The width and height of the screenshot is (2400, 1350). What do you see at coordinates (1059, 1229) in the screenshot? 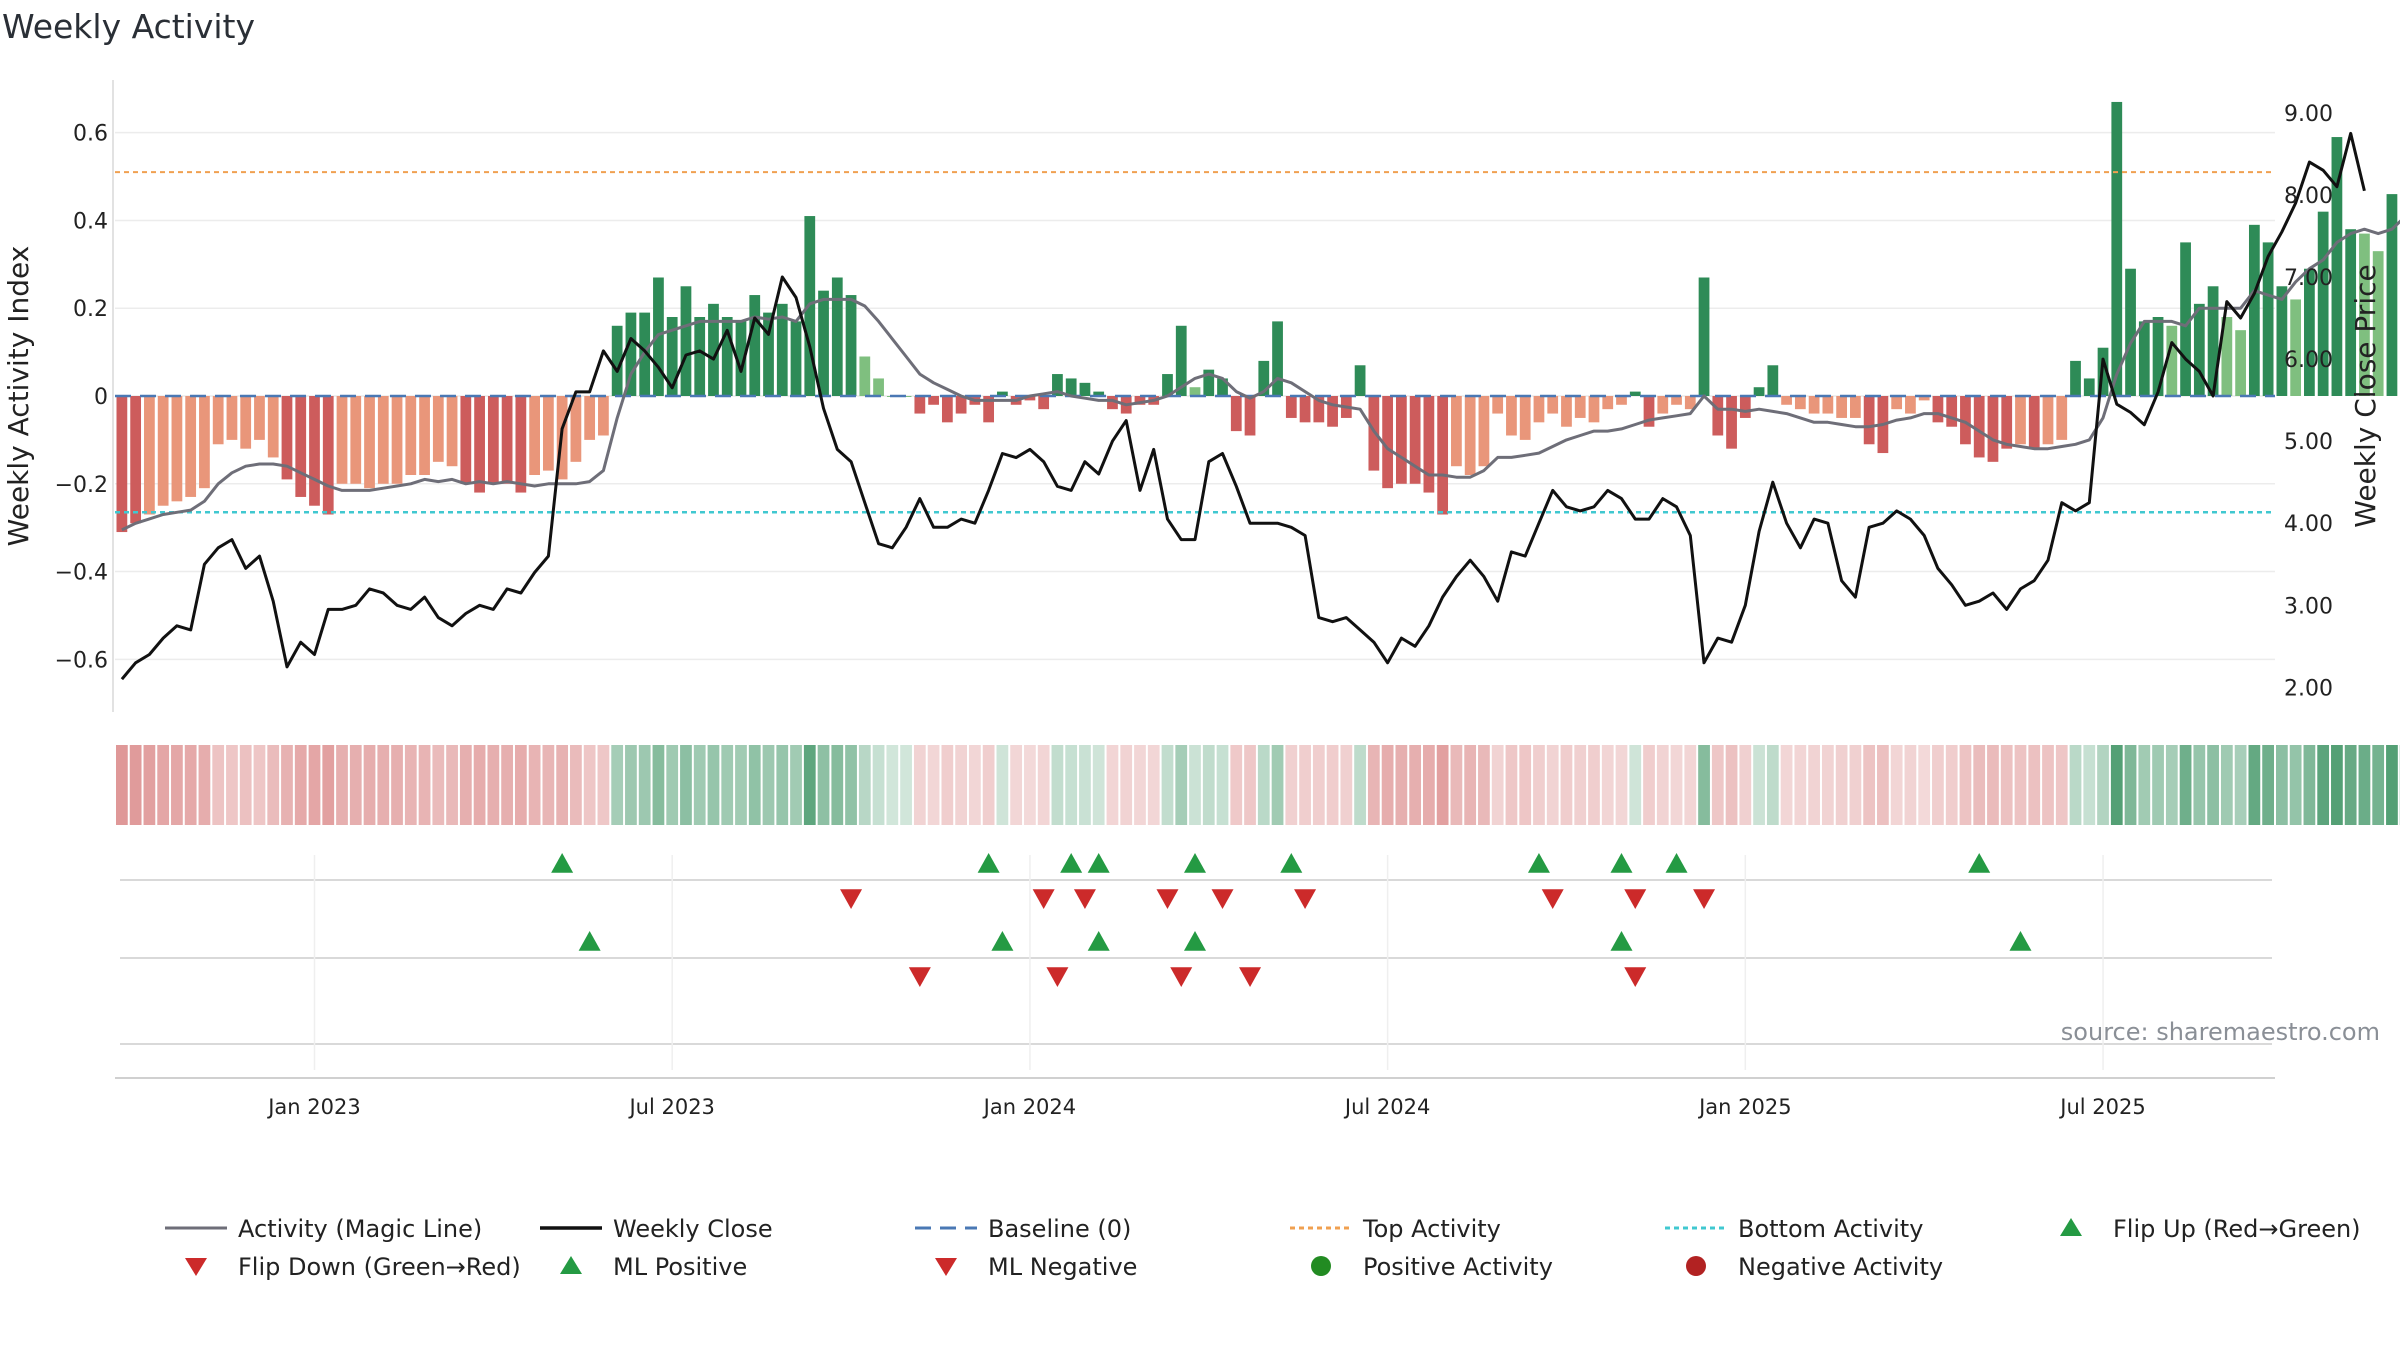
I see `legend-label: Baseline (0)` at bounding box center [1059, 1229].